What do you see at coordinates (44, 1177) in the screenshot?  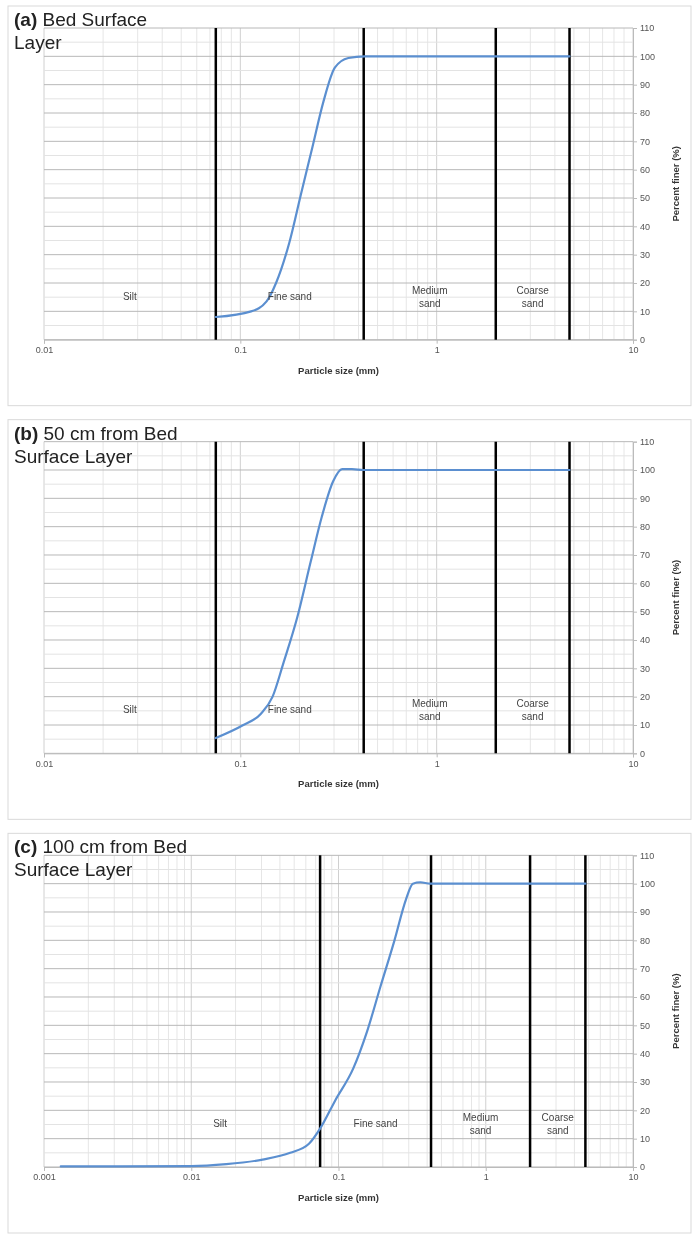 I see `x-tick-label: 0.001` at bounding box center [44, 1177].